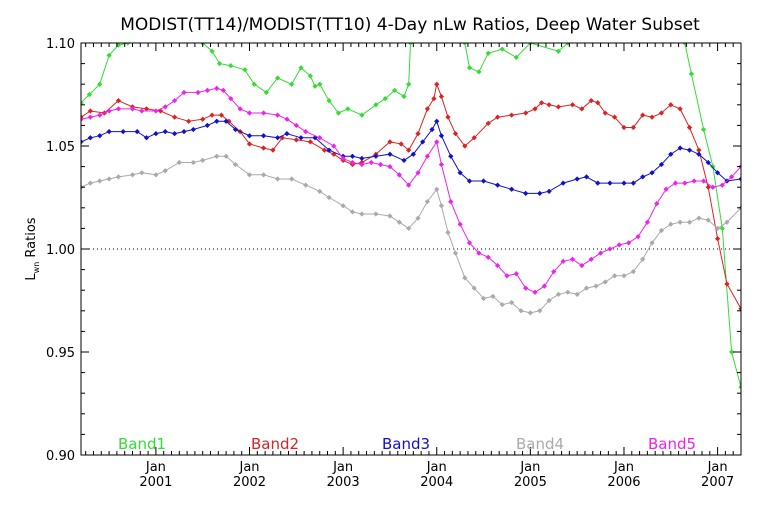 The height and width of the screenshot is (512, 768). Describe the element at coordinates (32, 248) in the screenshot. I see `y-axis-label: Lwn Ratios` at that location.